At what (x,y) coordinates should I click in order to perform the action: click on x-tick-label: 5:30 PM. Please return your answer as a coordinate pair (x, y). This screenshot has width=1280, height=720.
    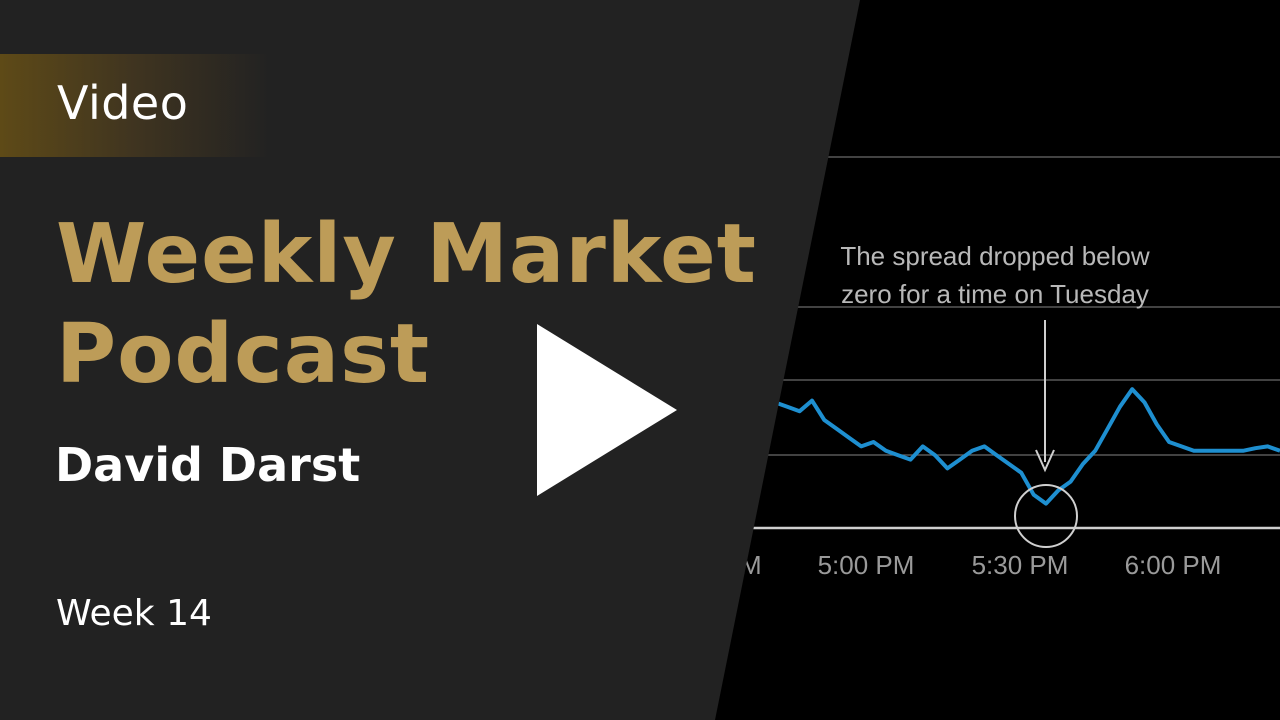
    Looking at the image, I should click on (1020, 565).